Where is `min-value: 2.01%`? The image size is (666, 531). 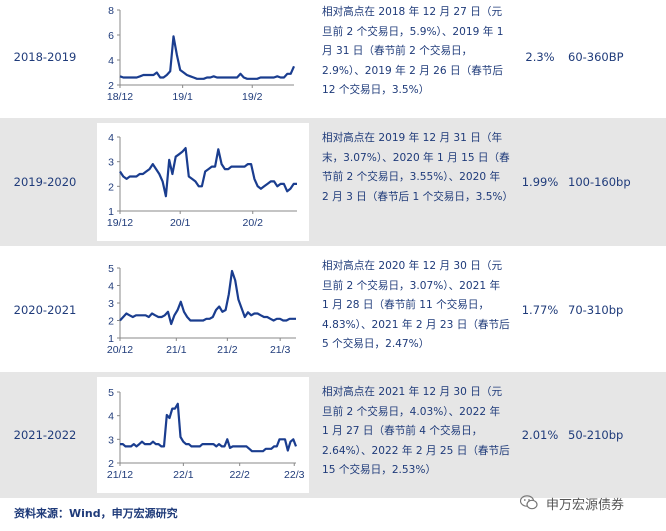 min-value: 2.01% is located at coordinates (540, 435).